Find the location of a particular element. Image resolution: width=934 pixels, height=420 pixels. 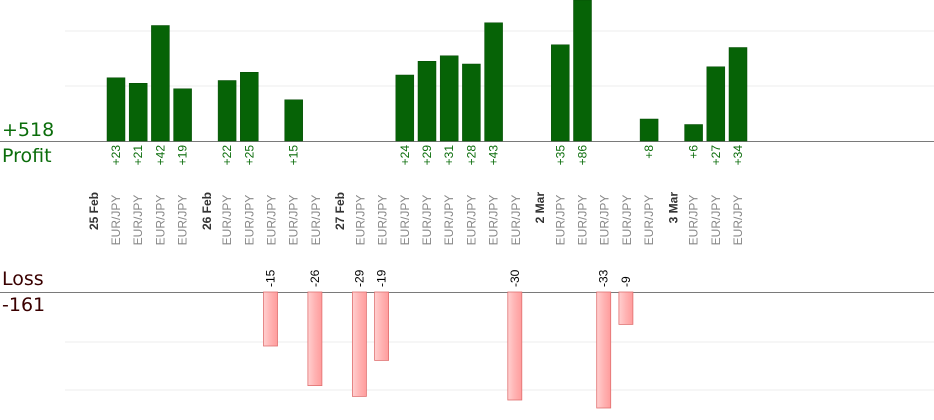

date-label: 26 Feb is located at coordinates (207, 211).